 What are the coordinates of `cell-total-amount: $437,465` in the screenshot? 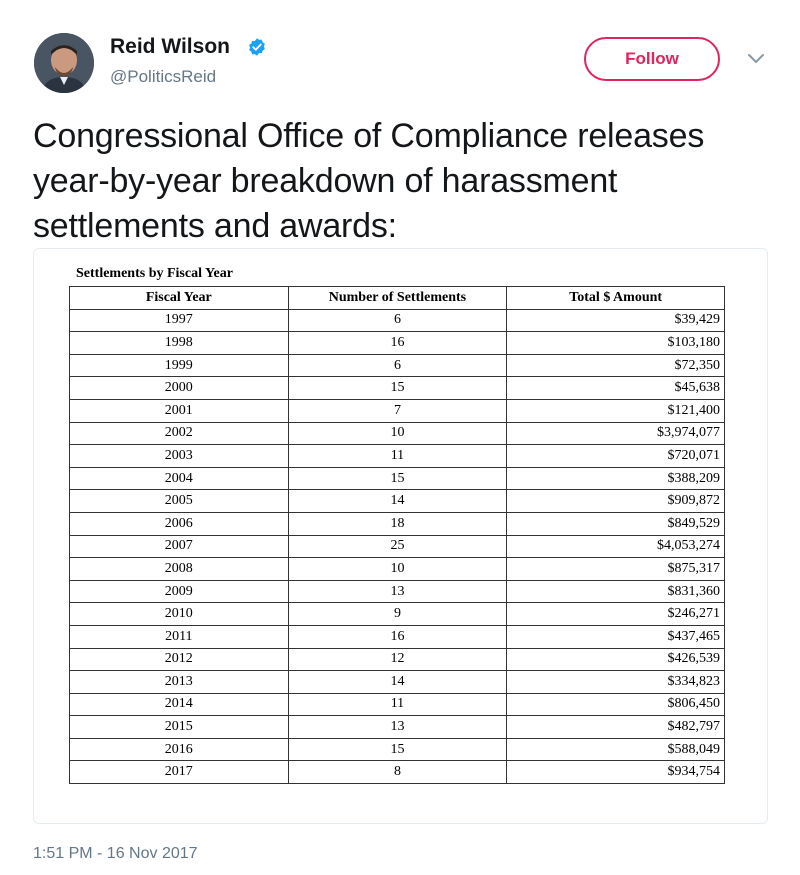 It's located at (615, 636).